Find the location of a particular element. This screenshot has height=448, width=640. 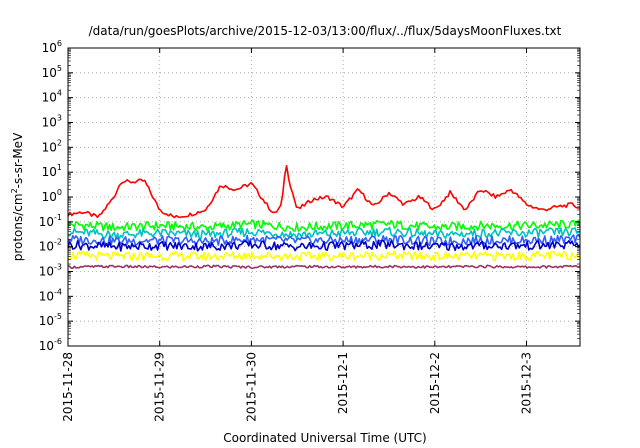

x-axis-label: Coordinated Universal Time (UTC) is located at coordinates (324, 438).